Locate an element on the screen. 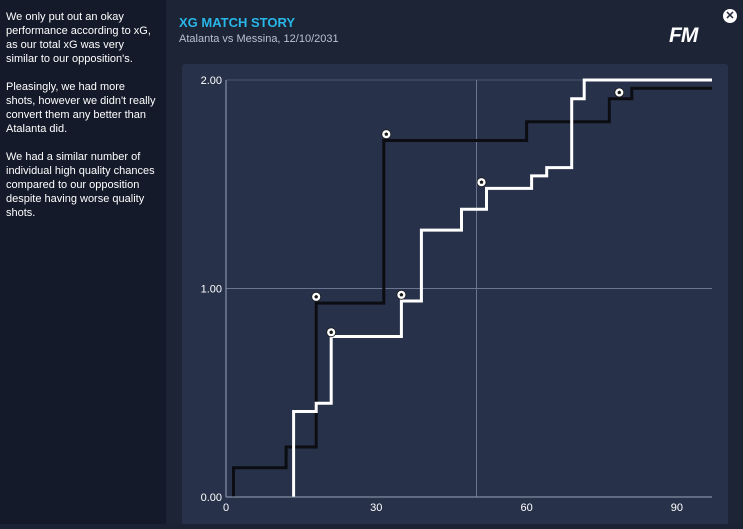  x-tick-label: 60 is located at coordinates (526, 508).